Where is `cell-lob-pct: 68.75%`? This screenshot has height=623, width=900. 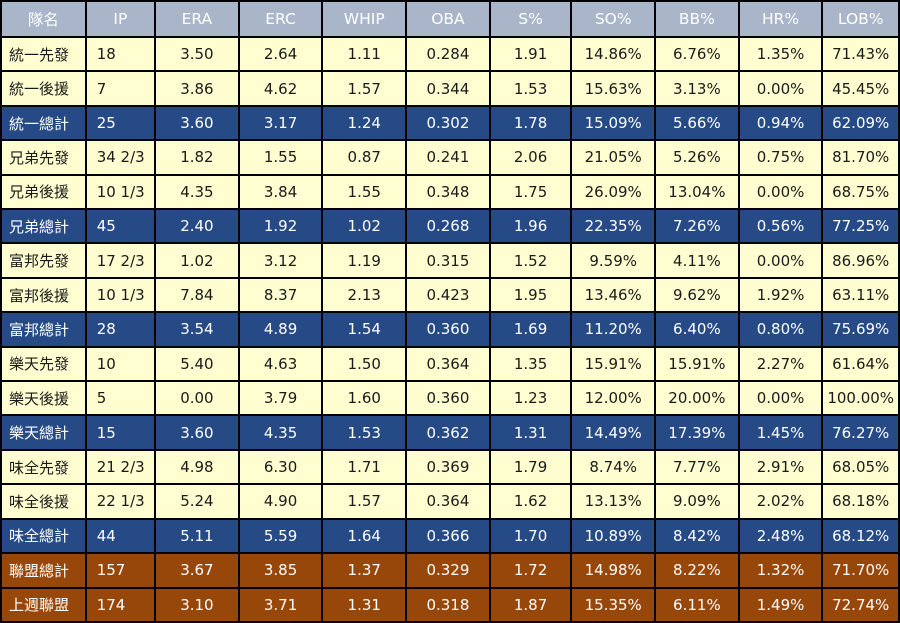 cell-lob-pct: 68.75% is located at coordinates (860, 192).